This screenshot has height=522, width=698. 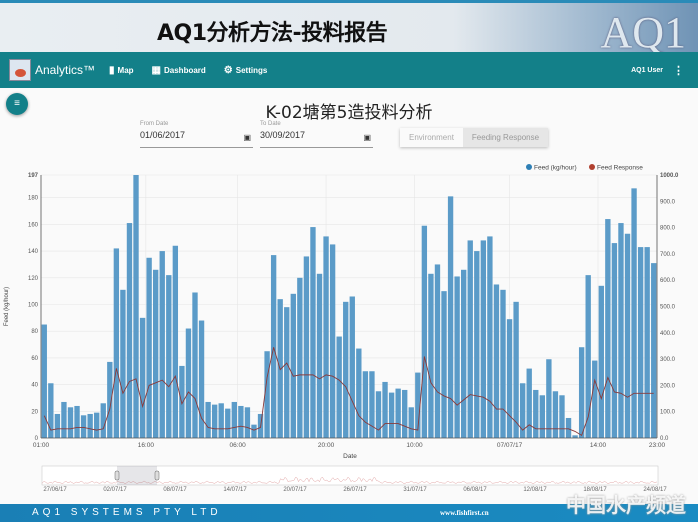 What do you see at coordinates (33, 252) in the screenshot?
I see `y-tick-label: 140` at bounding box center [33, 252].